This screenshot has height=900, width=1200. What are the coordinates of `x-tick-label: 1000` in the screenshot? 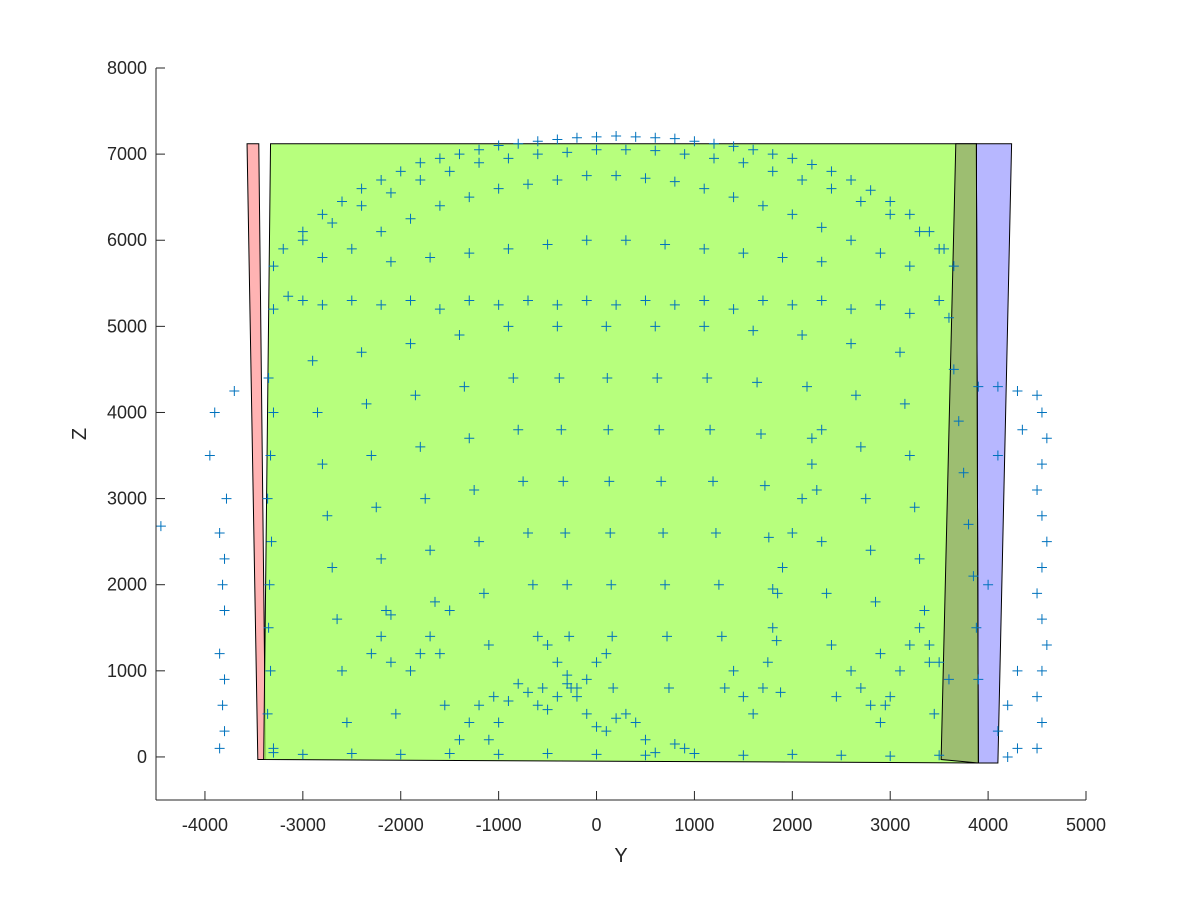 It's located at (694, 825).